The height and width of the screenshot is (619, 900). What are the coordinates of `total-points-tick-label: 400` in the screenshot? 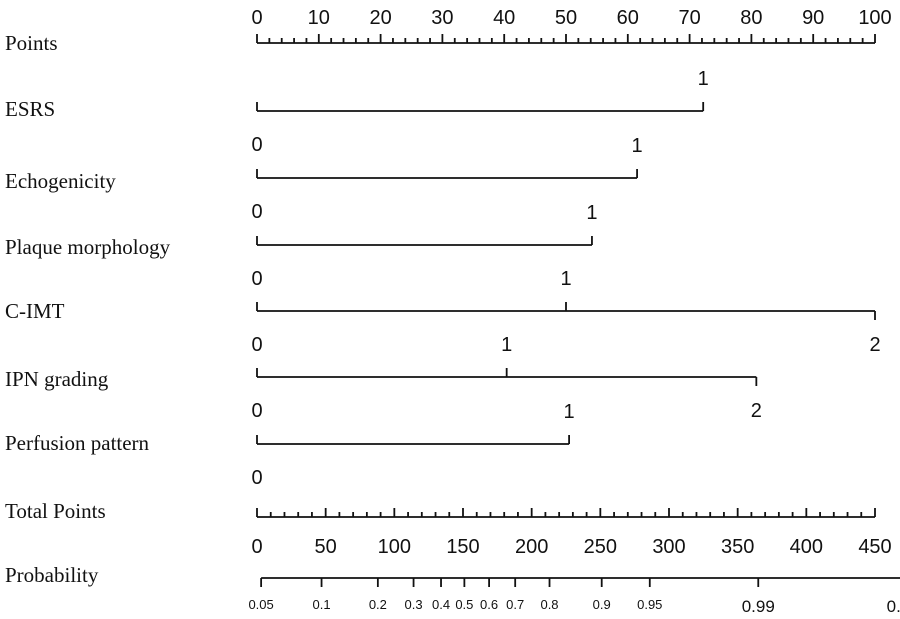 It's located at (806, 547).